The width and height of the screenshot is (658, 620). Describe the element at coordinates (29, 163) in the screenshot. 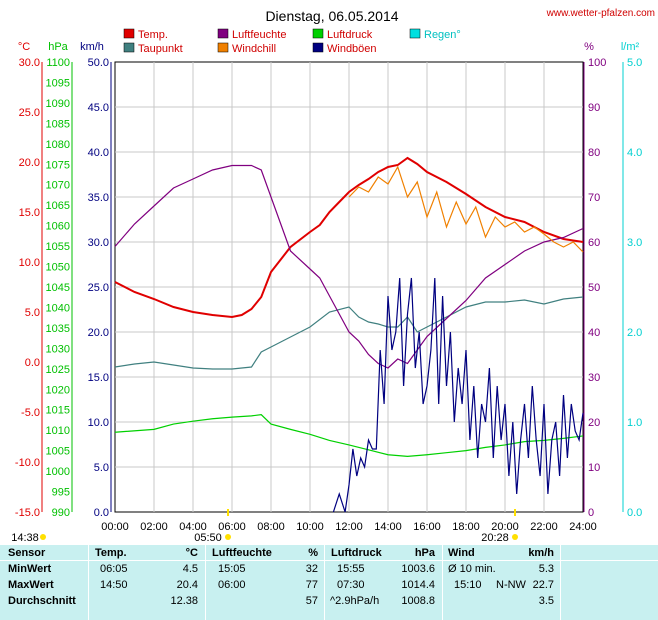

I see `temp-tick-label: 20.0` at that location.